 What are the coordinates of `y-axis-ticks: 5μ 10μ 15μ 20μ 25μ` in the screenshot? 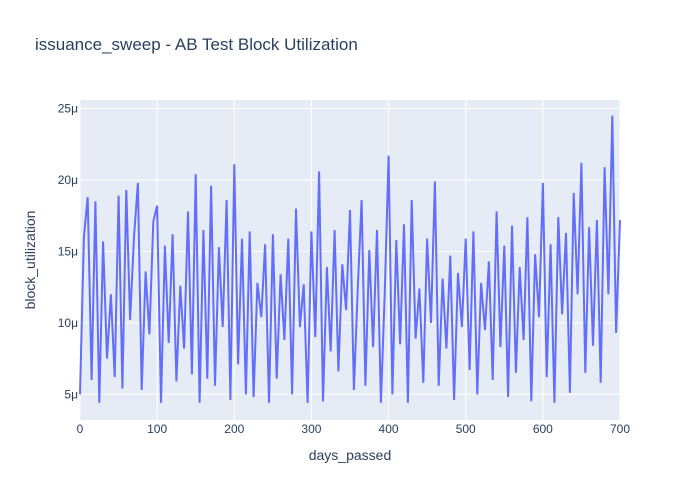 It's located at (68, 252).